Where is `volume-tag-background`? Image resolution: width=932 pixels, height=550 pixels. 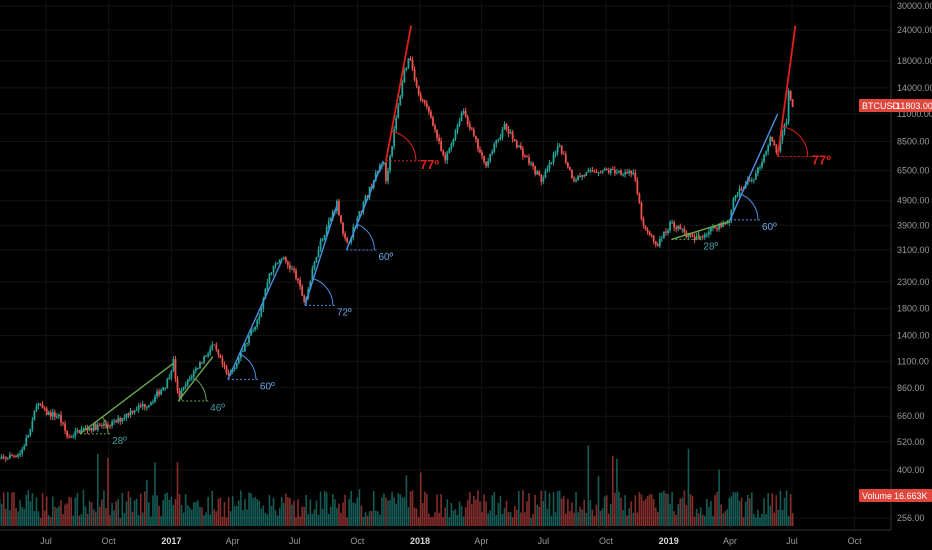
volume-tag-background is located at coordinates (895, 495).